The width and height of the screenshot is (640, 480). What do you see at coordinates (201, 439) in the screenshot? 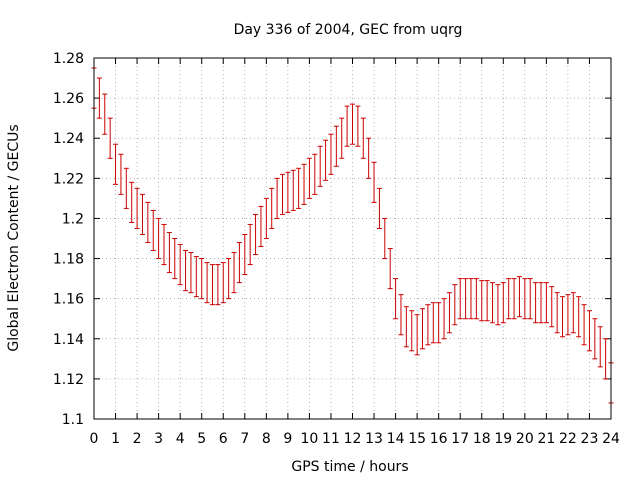
I see `x-tick-label: 5` at bounding box center [201, 439].